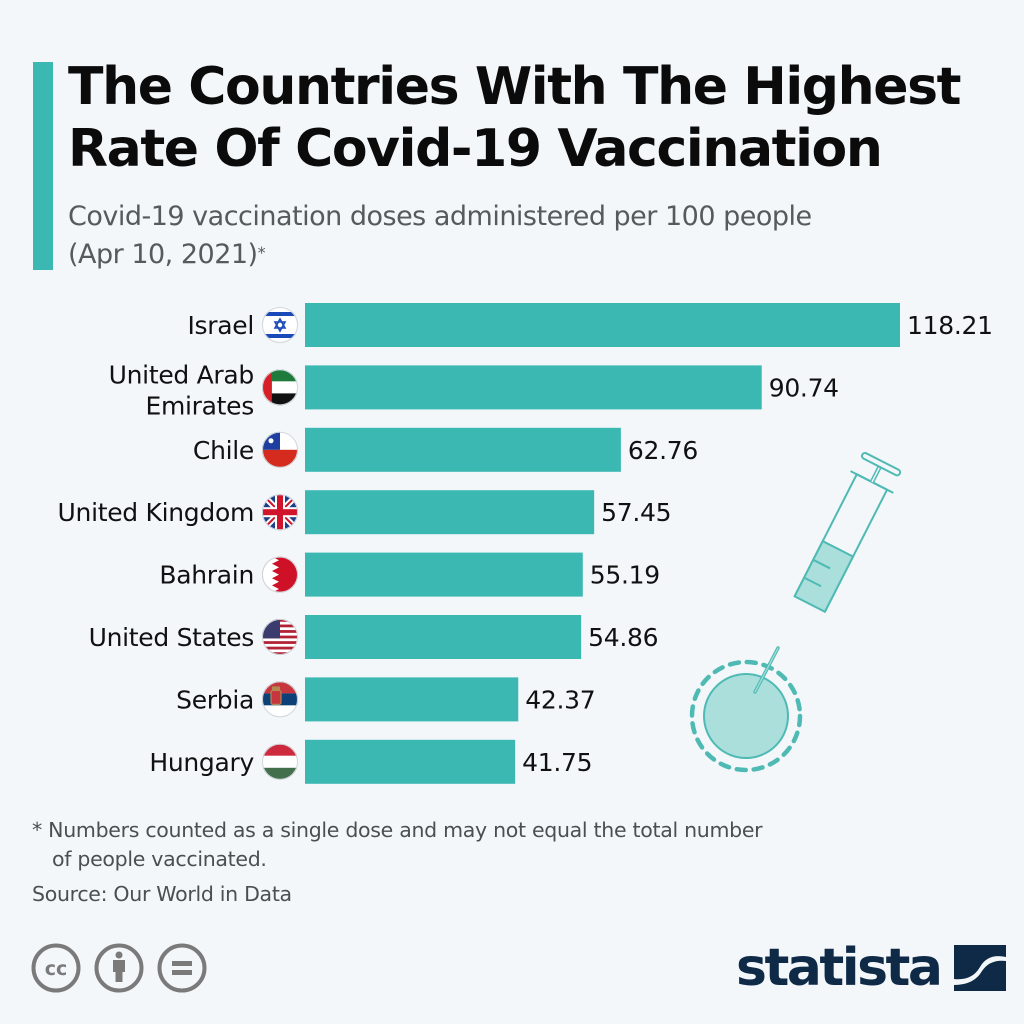 The width and height of the screenshot is (1024, 1024). I want to click on israel-flag-icon, so click(280, 325).